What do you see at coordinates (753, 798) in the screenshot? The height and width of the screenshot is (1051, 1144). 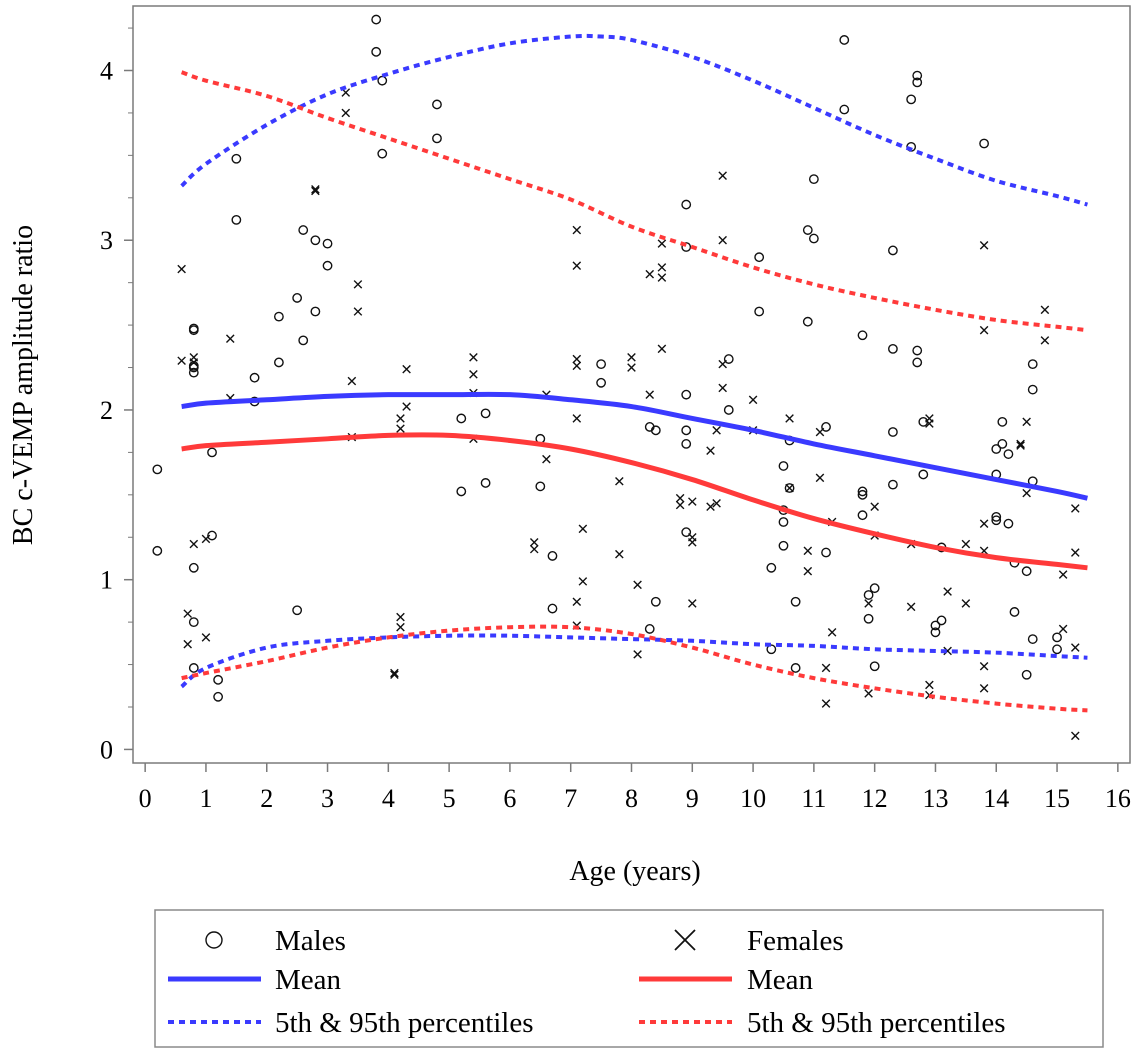 I see `x-tick-label: 10` at bounding box center [753, 798].